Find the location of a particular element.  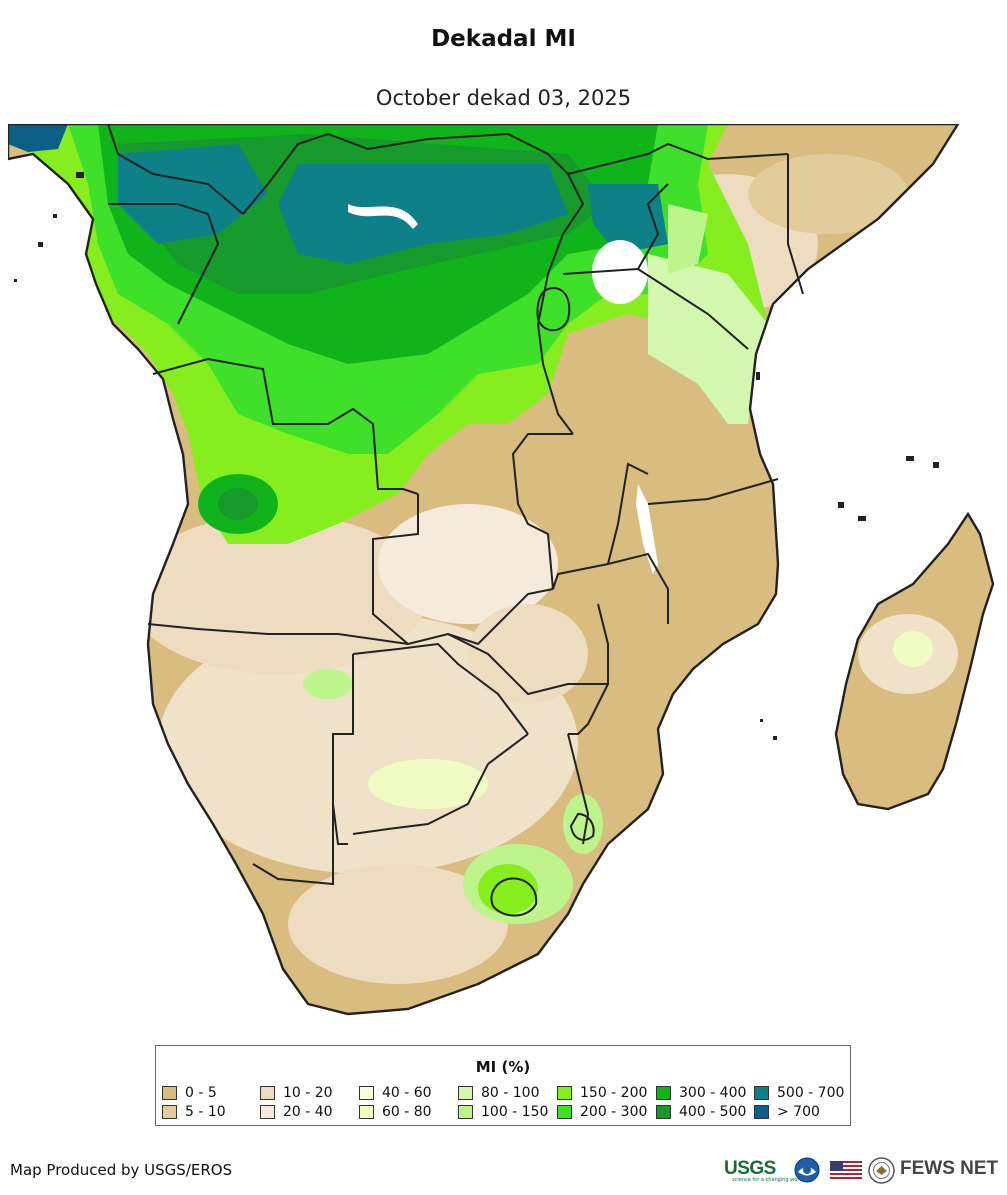

legend-item: 300 - 400 is located at coordinates (701, 1093).